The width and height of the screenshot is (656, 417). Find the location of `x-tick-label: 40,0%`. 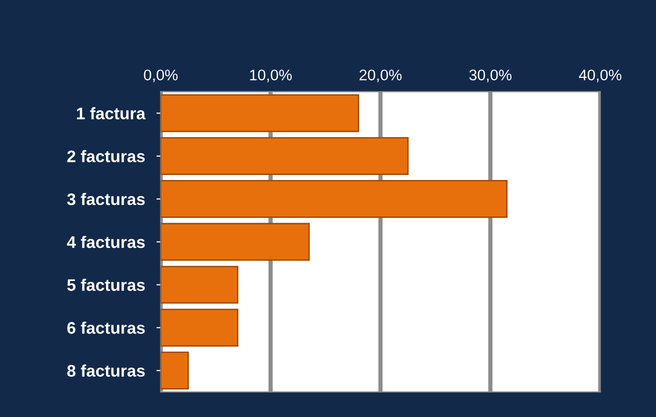

x-tick-label: 40,0% is located at coordinates (600, 76).